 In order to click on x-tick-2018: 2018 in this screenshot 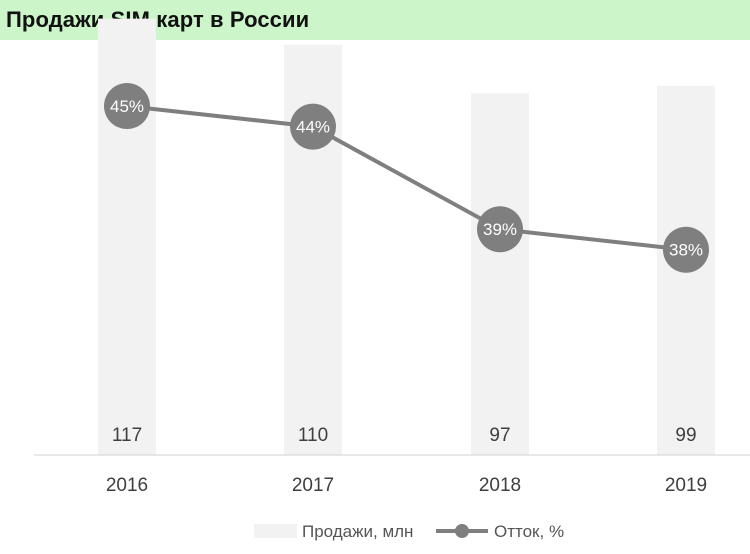, I will do `click(500, 485)`.